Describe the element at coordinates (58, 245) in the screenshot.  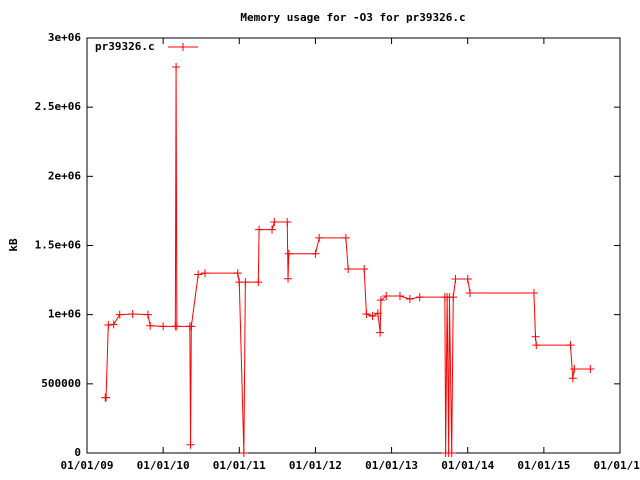
I see `y-tick-label: 1.5e+06` at that location.